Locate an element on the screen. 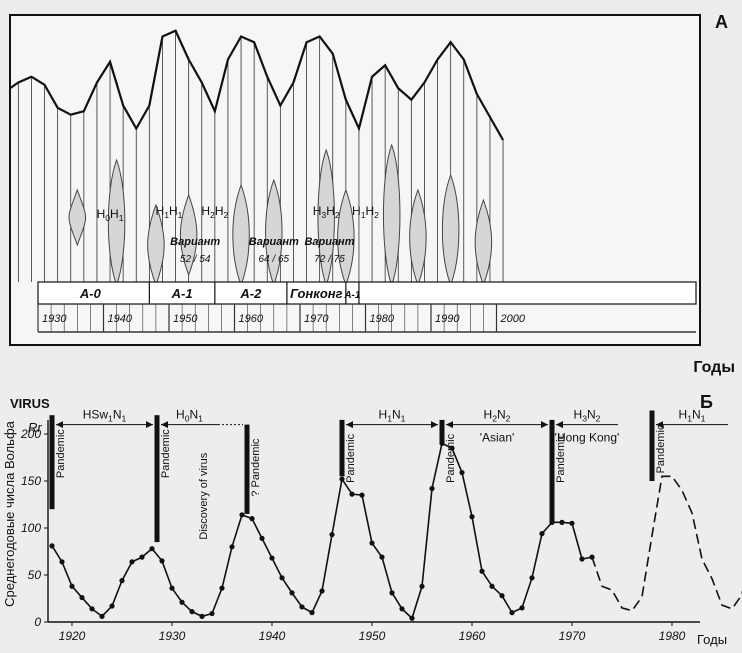  panel-a-x-axis-label: Годы is located at coordinates (714, 367).